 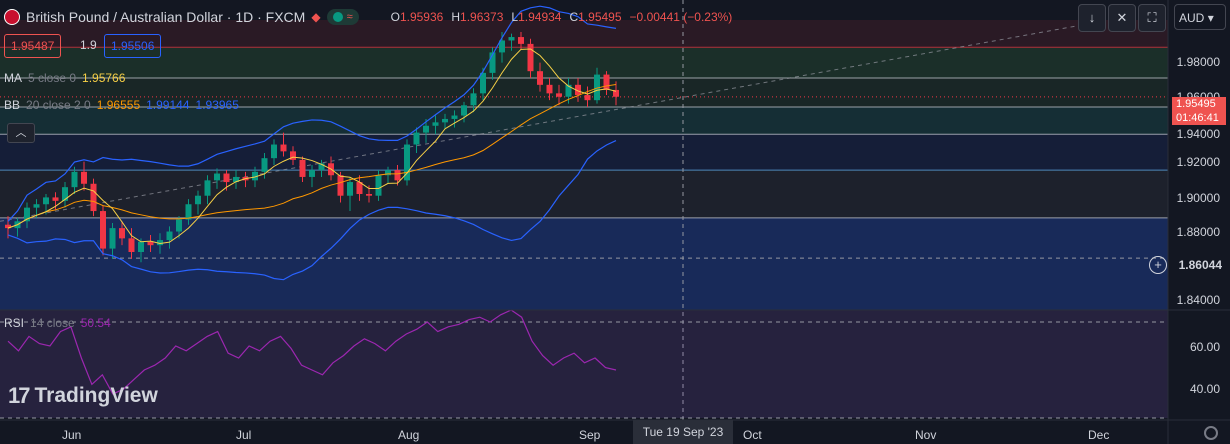 What do you see at coordinates (1152, 18) in the screenshot?
I see `fullscreen-icon: ⛶` at bounding box center [1152, 18].